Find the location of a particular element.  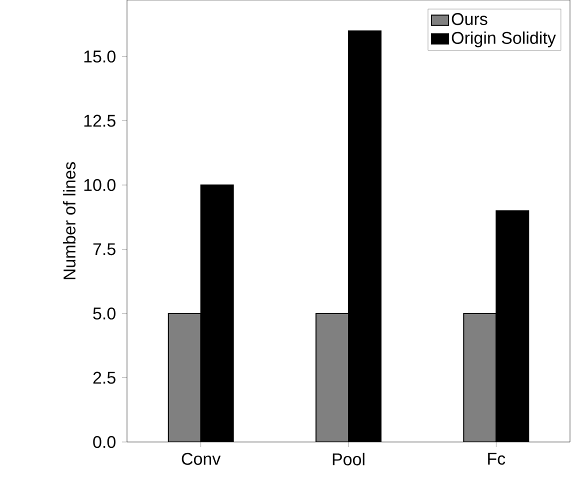

y-tick-label: 7.5 is located at coordinates (104, 249).